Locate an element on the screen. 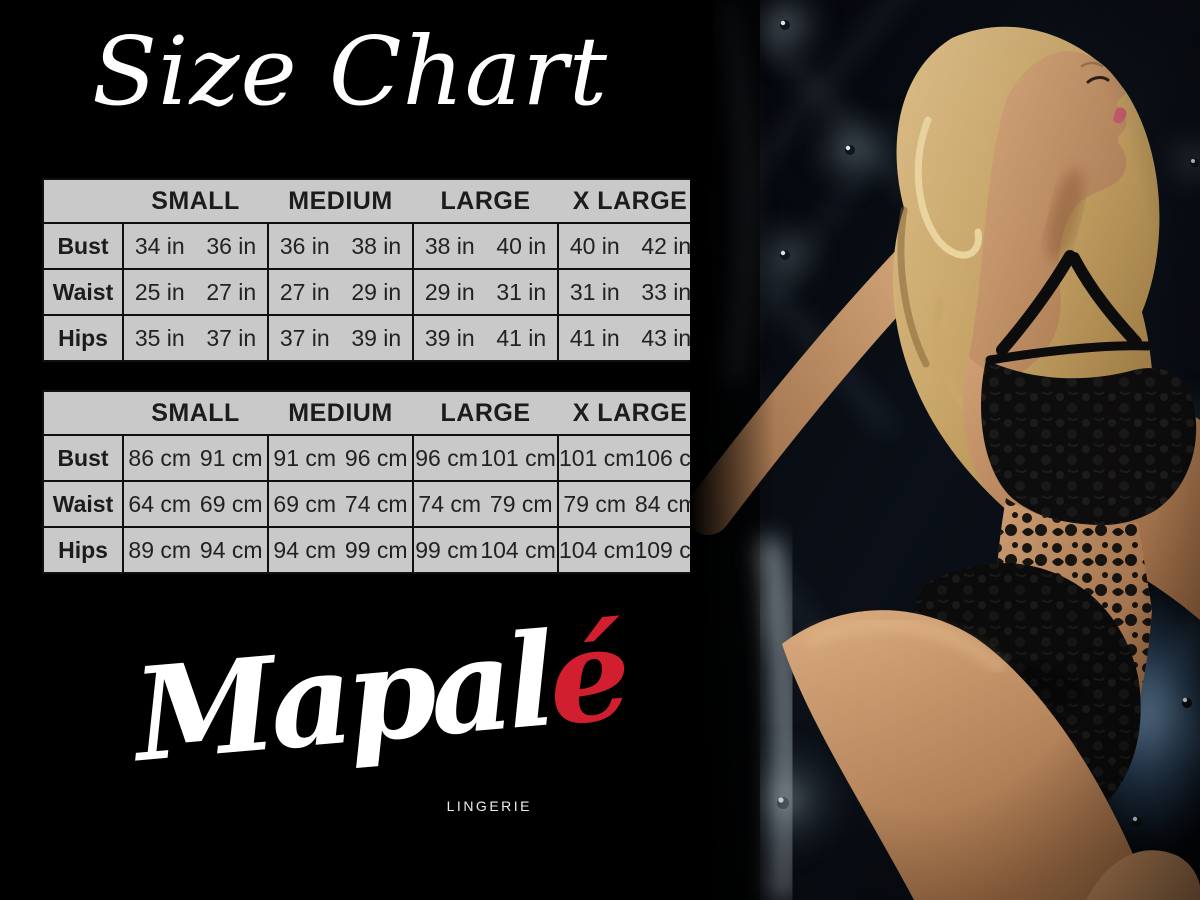  size-value: 25 in is located at coordinates (159, 291).